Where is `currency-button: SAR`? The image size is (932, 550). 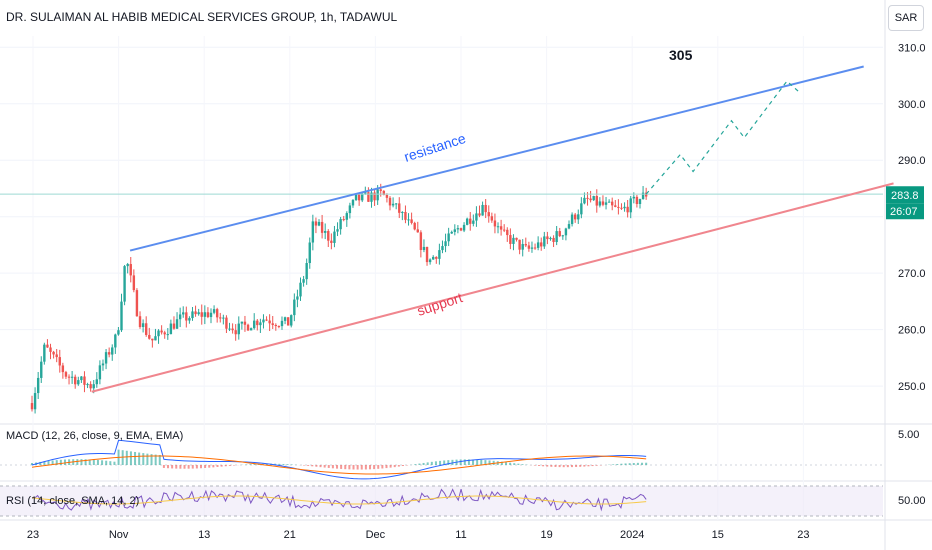 currency-button: SAR is located at coordinates (906, 18).